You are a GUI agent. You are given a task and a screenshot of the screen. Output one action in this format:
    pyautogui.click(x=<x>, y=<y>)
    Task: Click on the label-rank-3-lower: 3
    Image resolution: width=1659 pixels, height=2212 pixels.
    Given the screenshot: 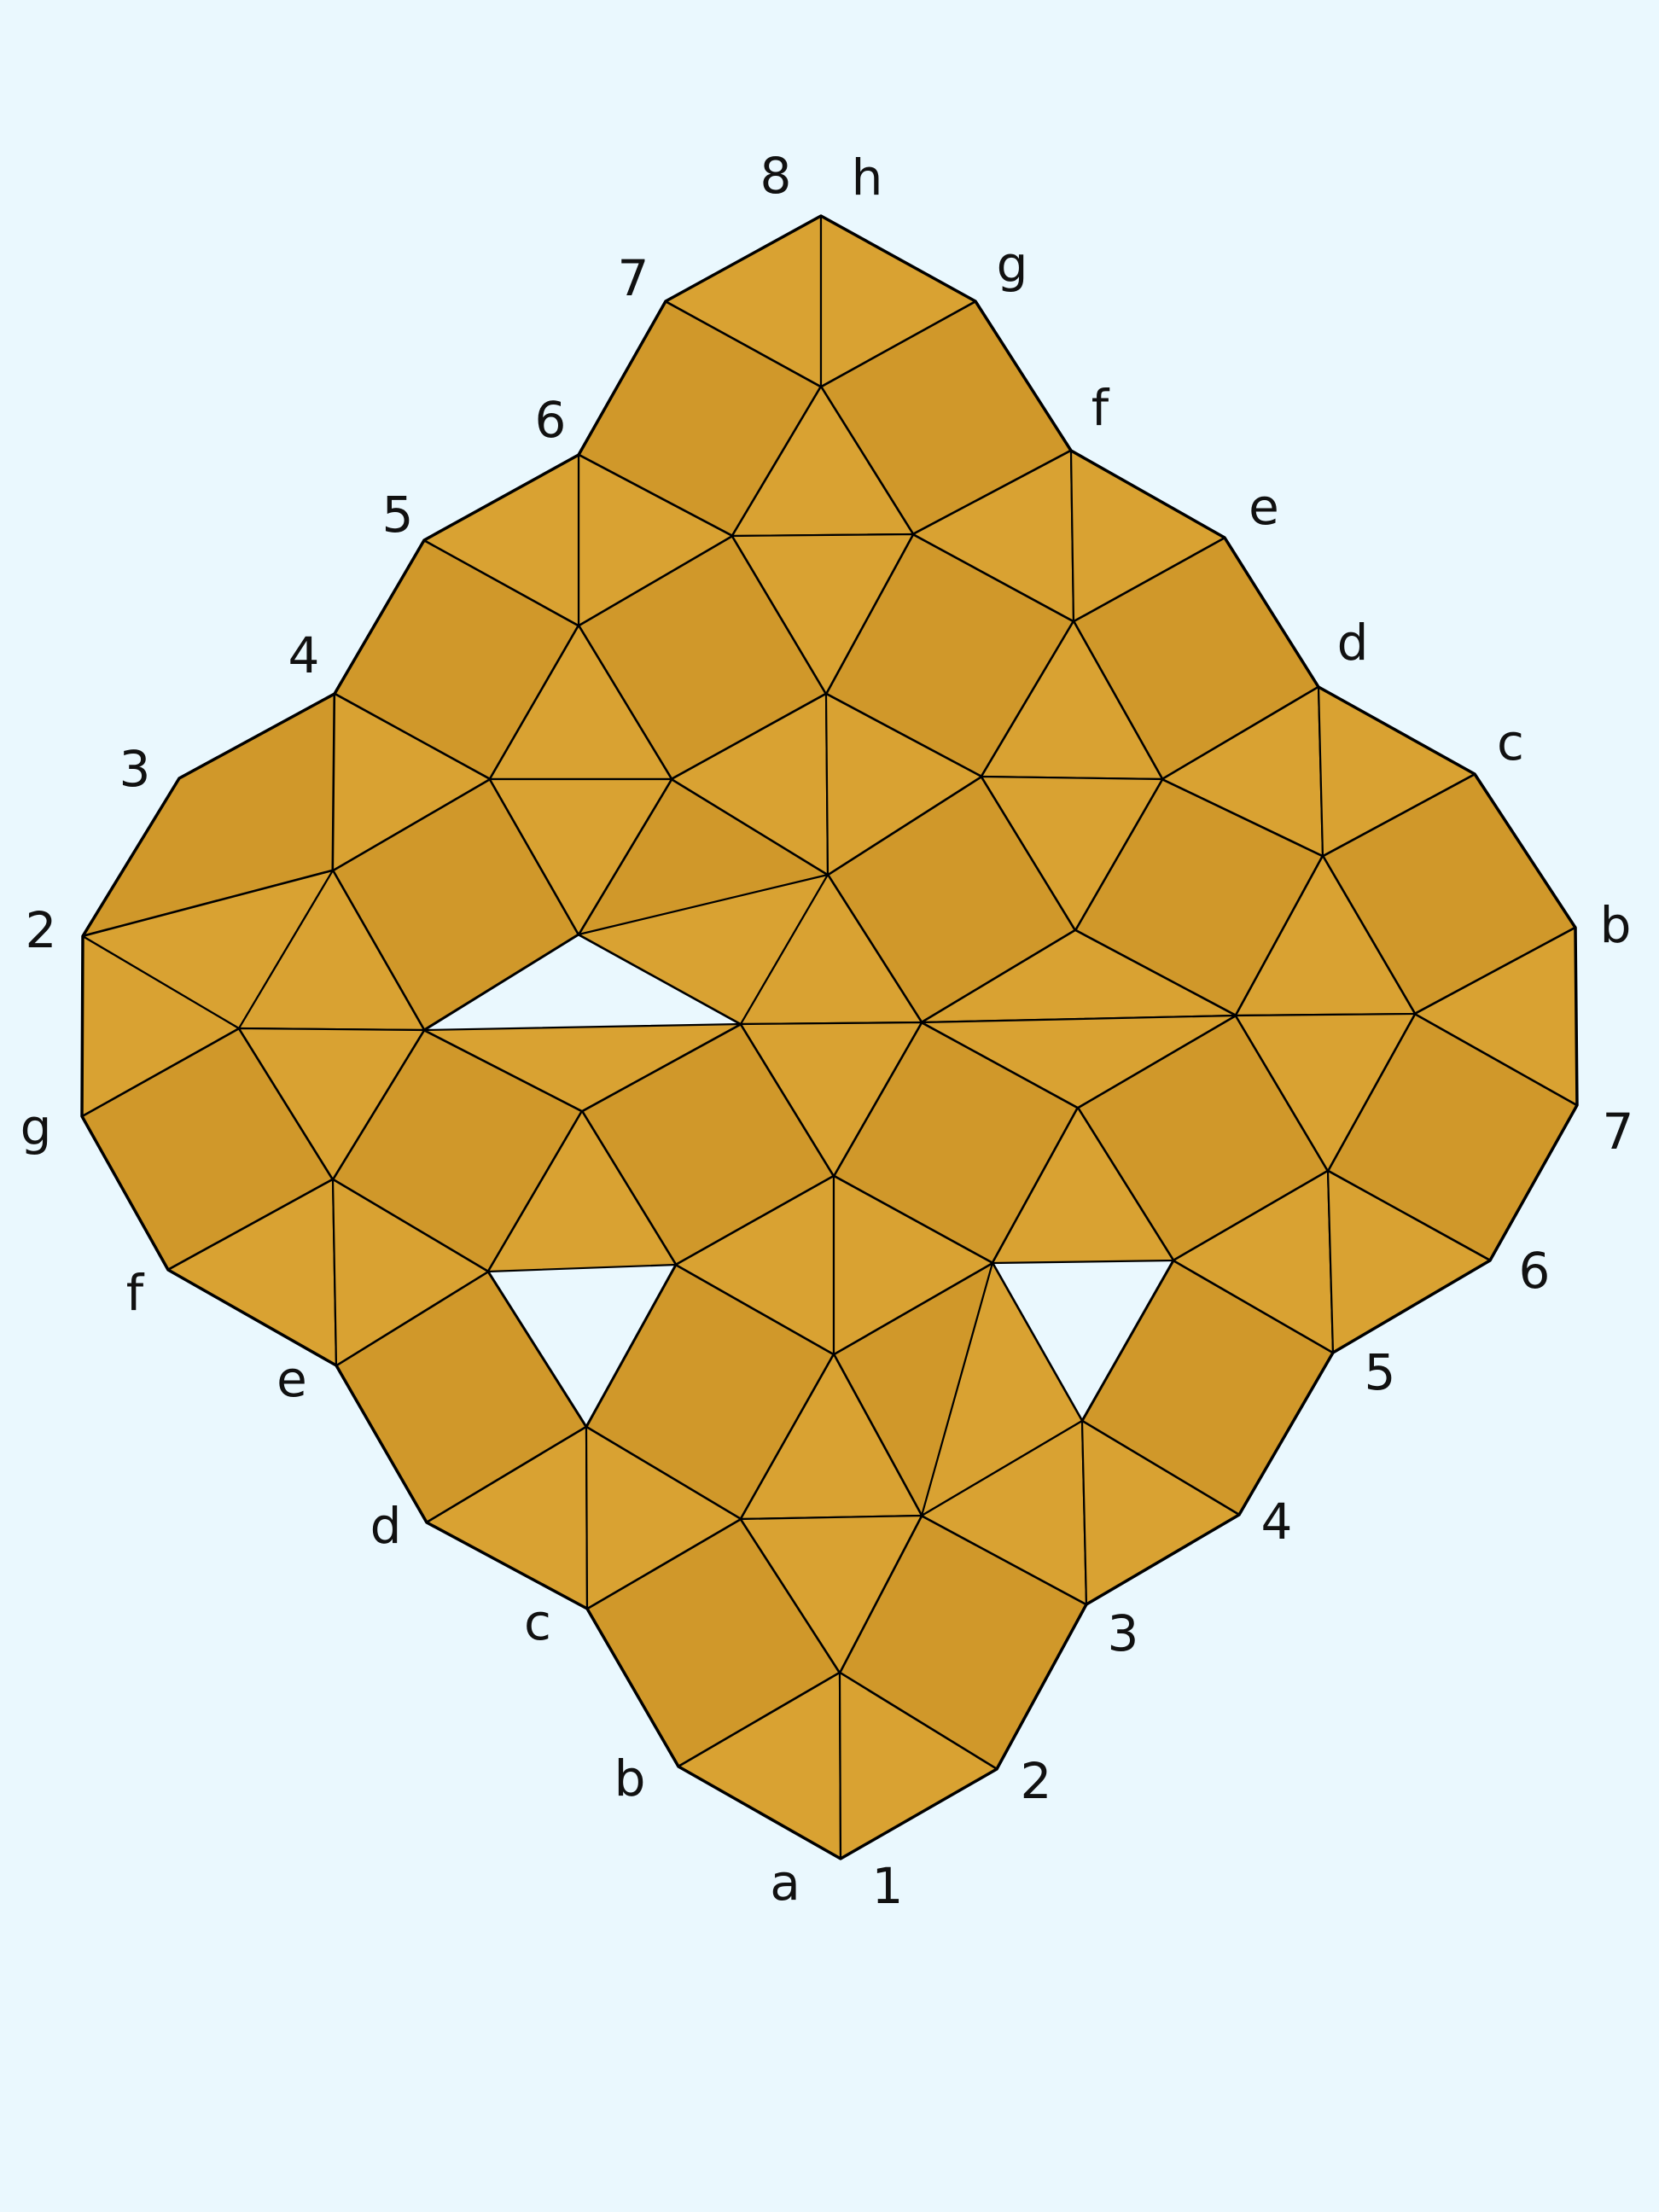 What is the action you would take?
    pyautogui.click(x=1123, y=1633)
    